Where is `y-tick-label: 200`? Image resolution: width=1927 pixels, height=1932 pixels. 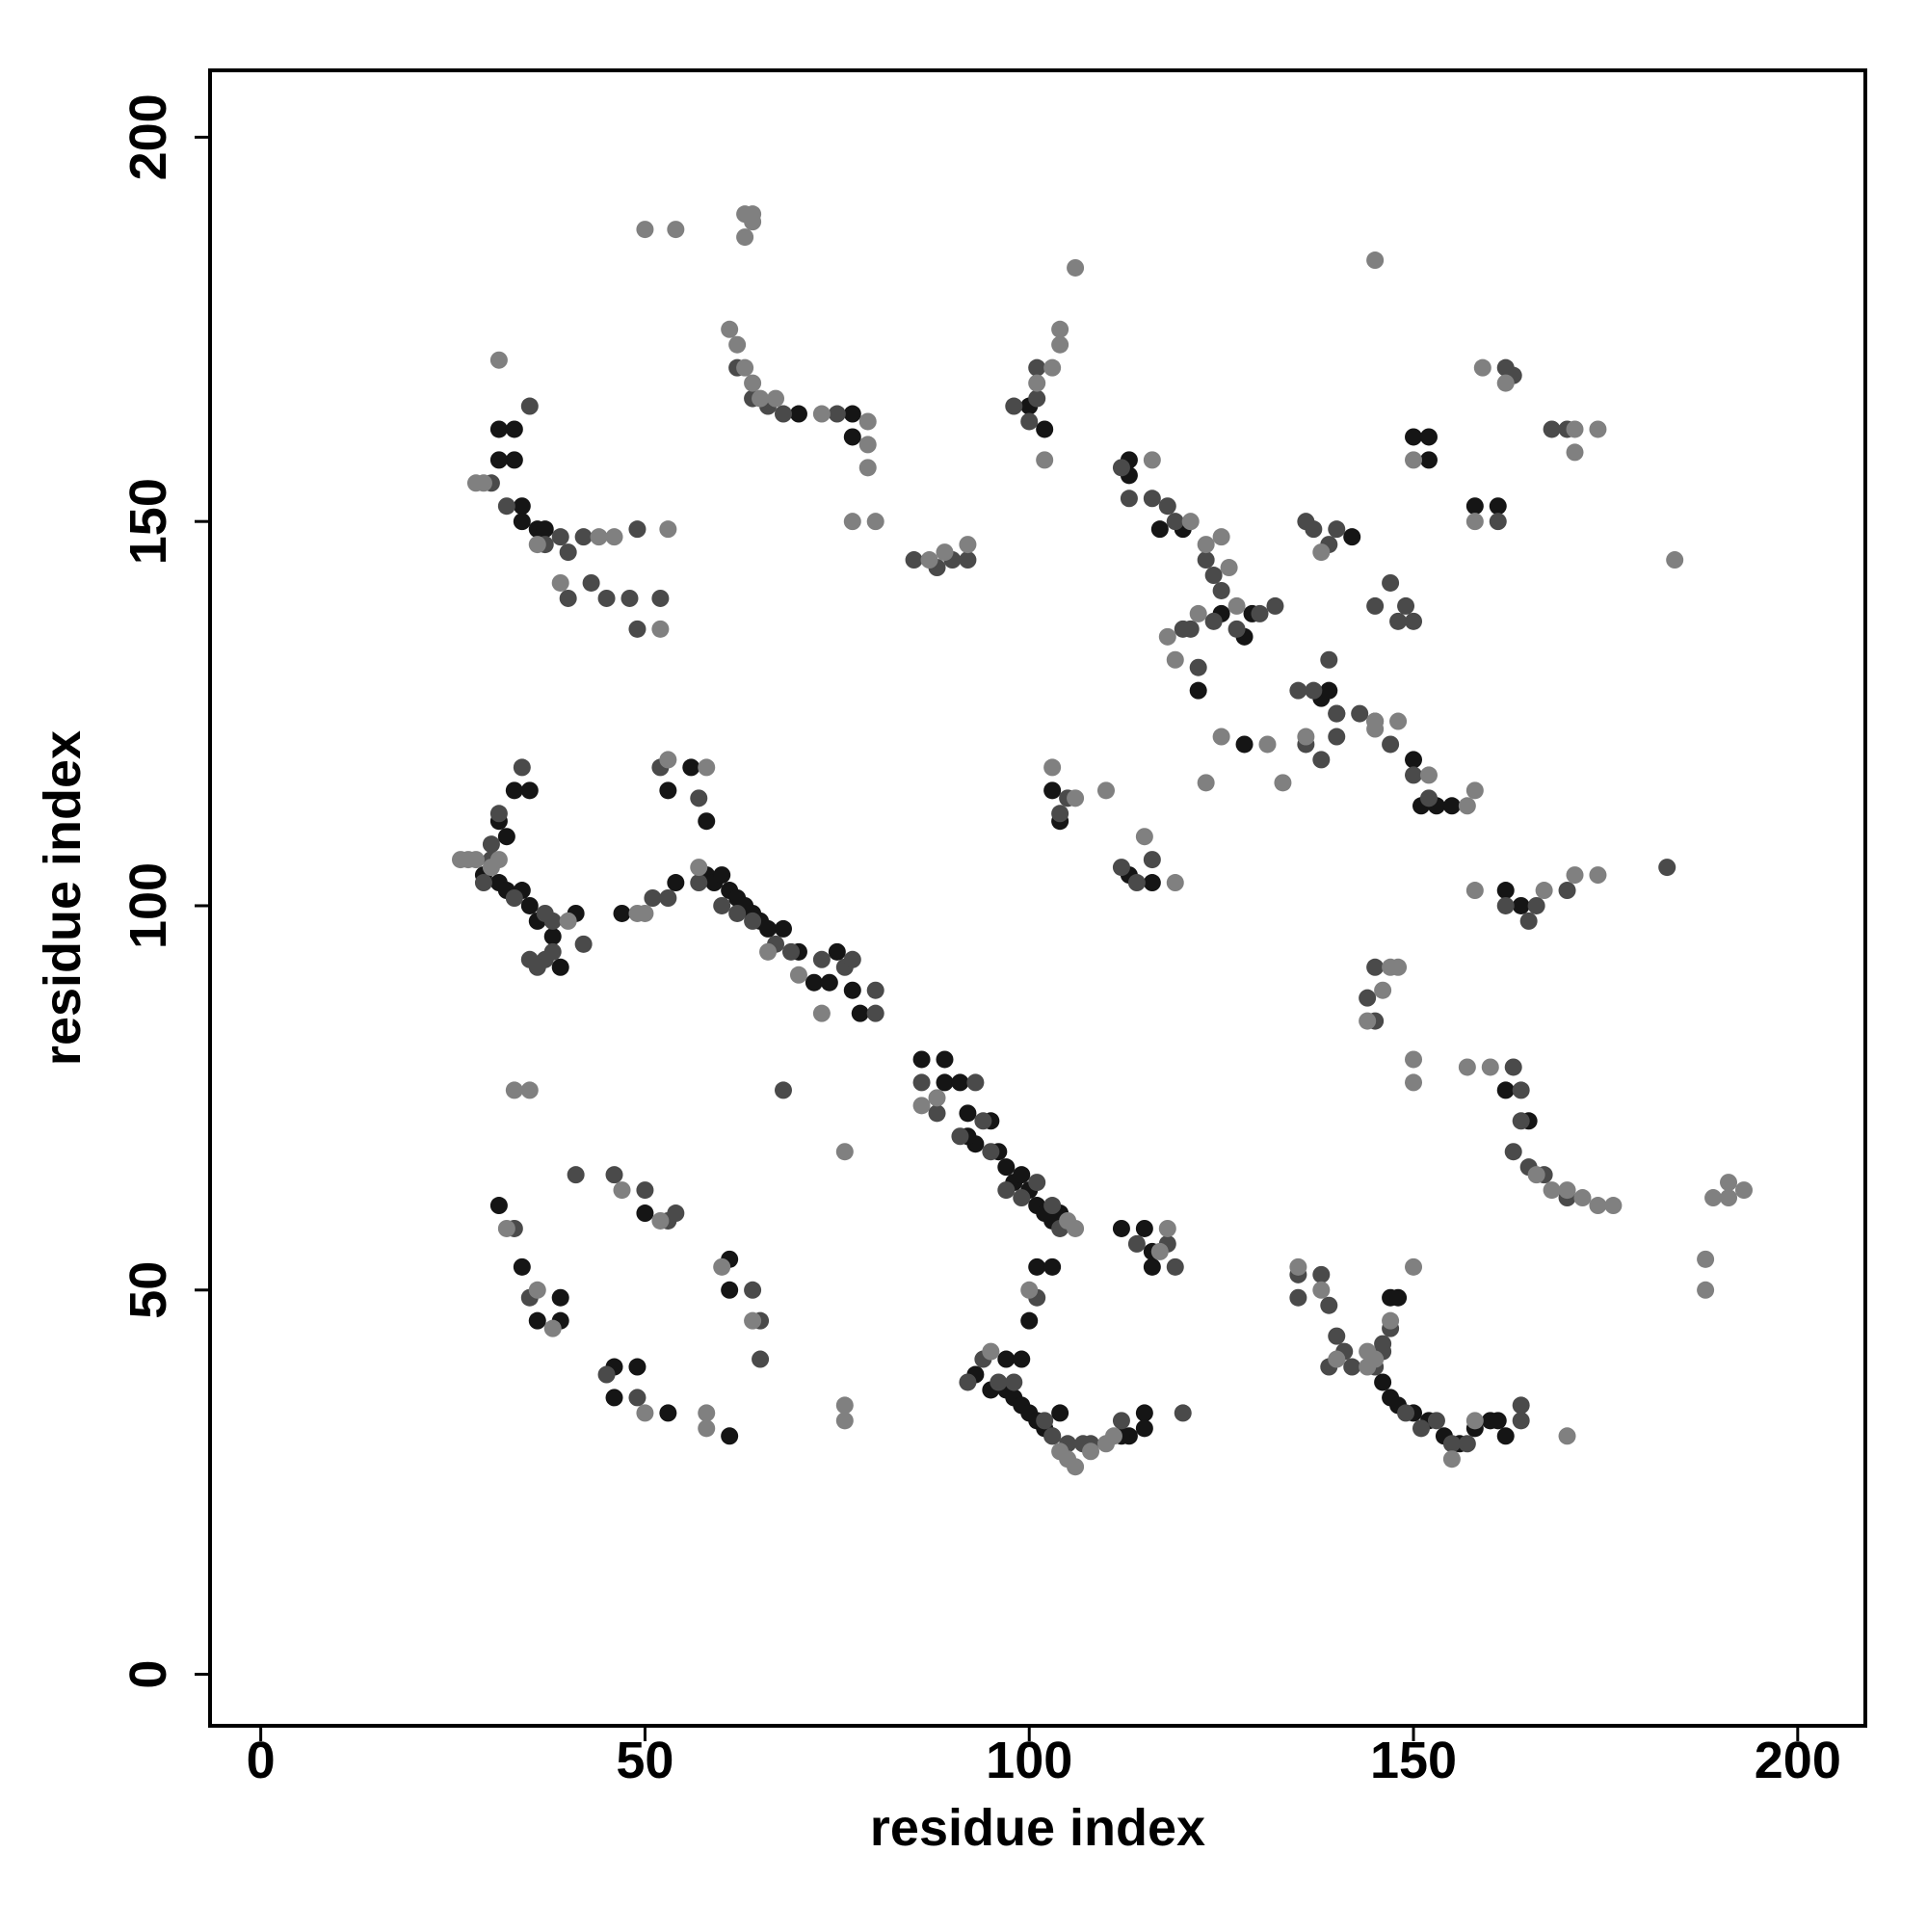
y-tick-label: 200 is located at coordinates (148, 136).